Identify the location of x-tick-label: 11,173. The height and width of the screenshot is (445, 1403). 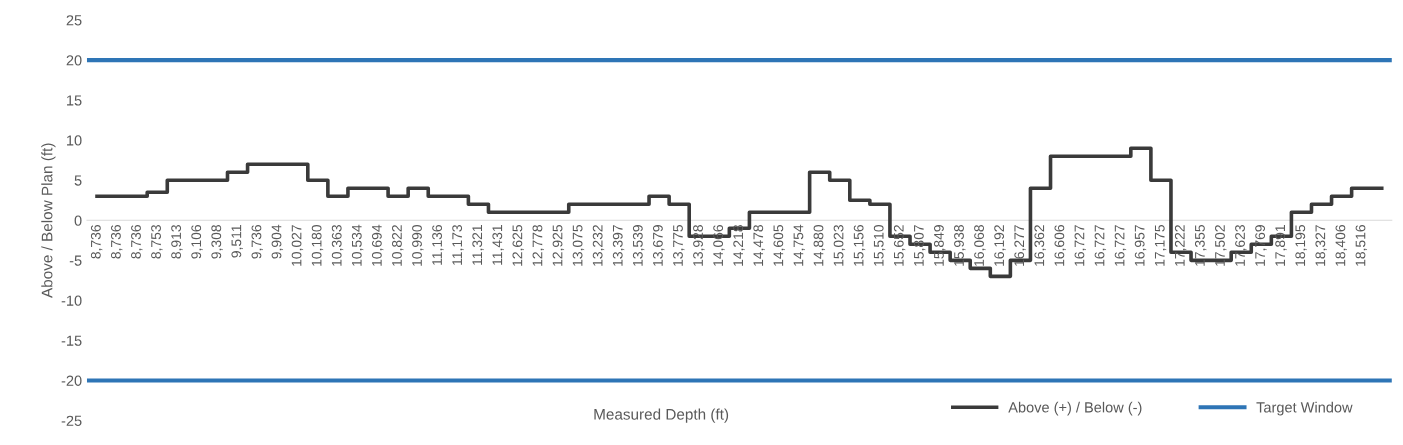
(458, 245).